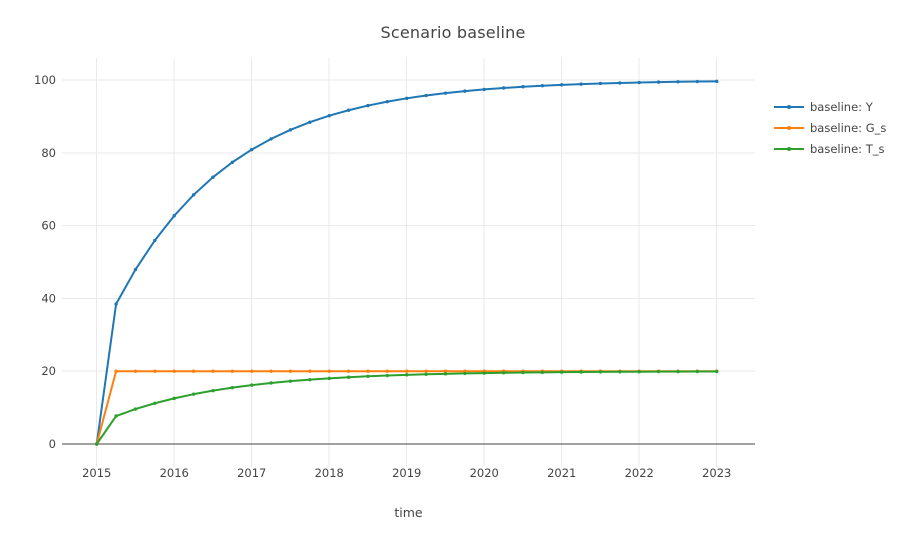 The width and height of the screenshot is (906, 536). I want to click on legend-label: baseline: T_s, so click(847, 148).